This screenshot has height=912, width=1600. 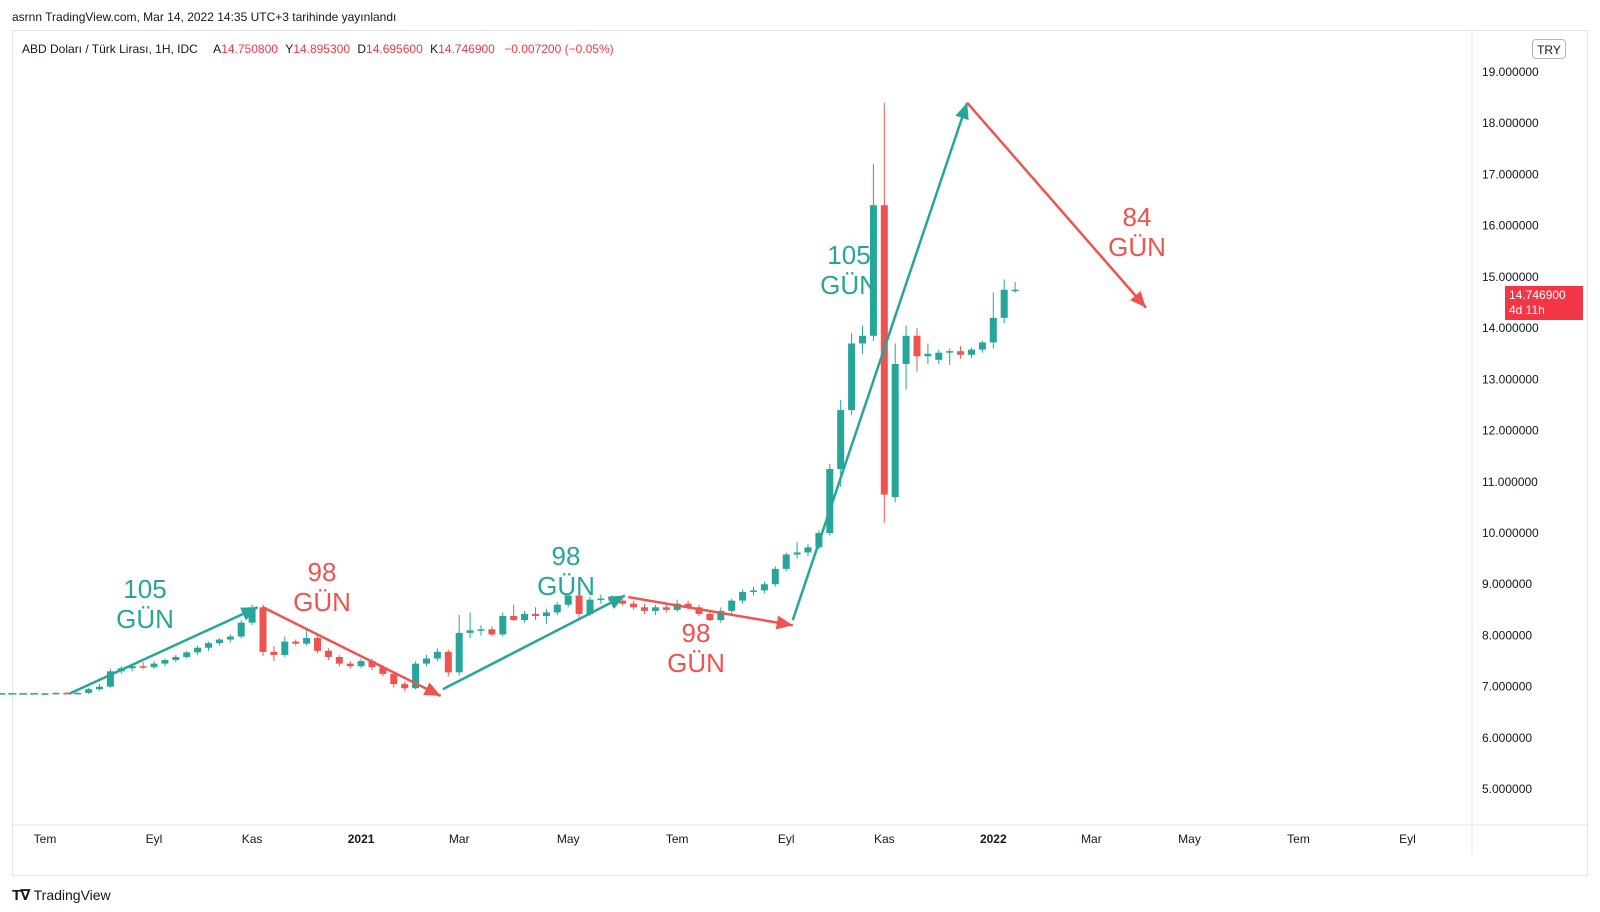 I want to click on bar-countdown: 4d 11h, so click(x=1527, y=310).